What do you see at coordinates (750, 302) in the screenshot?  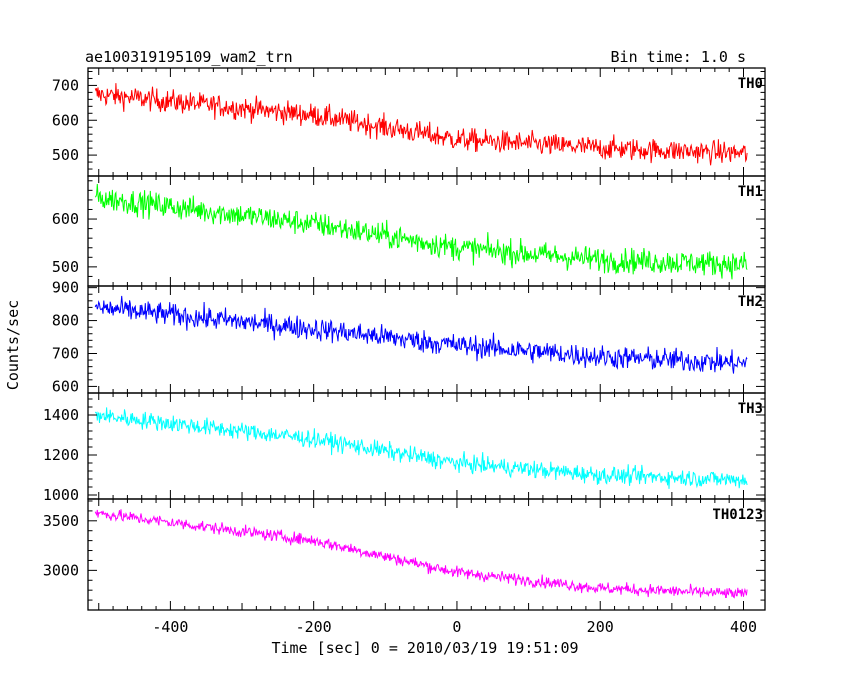 I see `panel-label-th2: TH2` at bounding box center [750, 302].